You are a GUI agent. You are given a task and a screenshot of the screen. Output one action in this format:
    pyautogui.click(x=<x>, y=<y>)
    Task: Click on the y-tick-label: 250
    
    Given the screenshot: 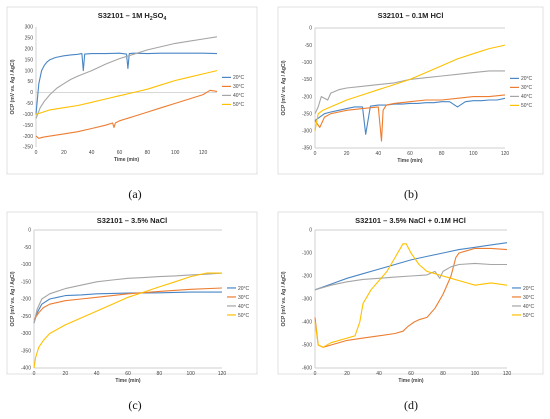 What is the action you would take?
    pyautogui.click(x=29, y=39)
    